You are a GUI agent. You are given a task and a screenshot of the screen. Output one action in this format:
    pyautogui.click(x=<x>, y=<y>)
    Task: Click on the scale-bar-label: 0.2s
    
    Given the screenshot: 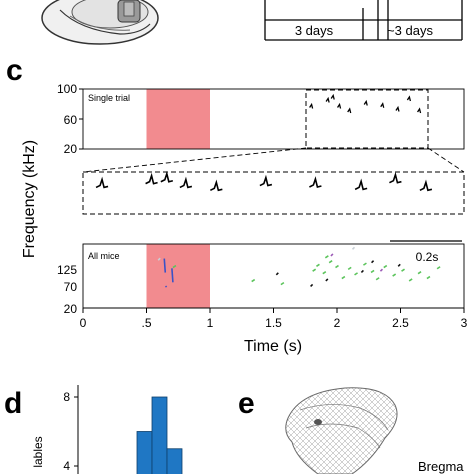 What is the action you would take?
    pyautogui.click(x=427, y=257)
    